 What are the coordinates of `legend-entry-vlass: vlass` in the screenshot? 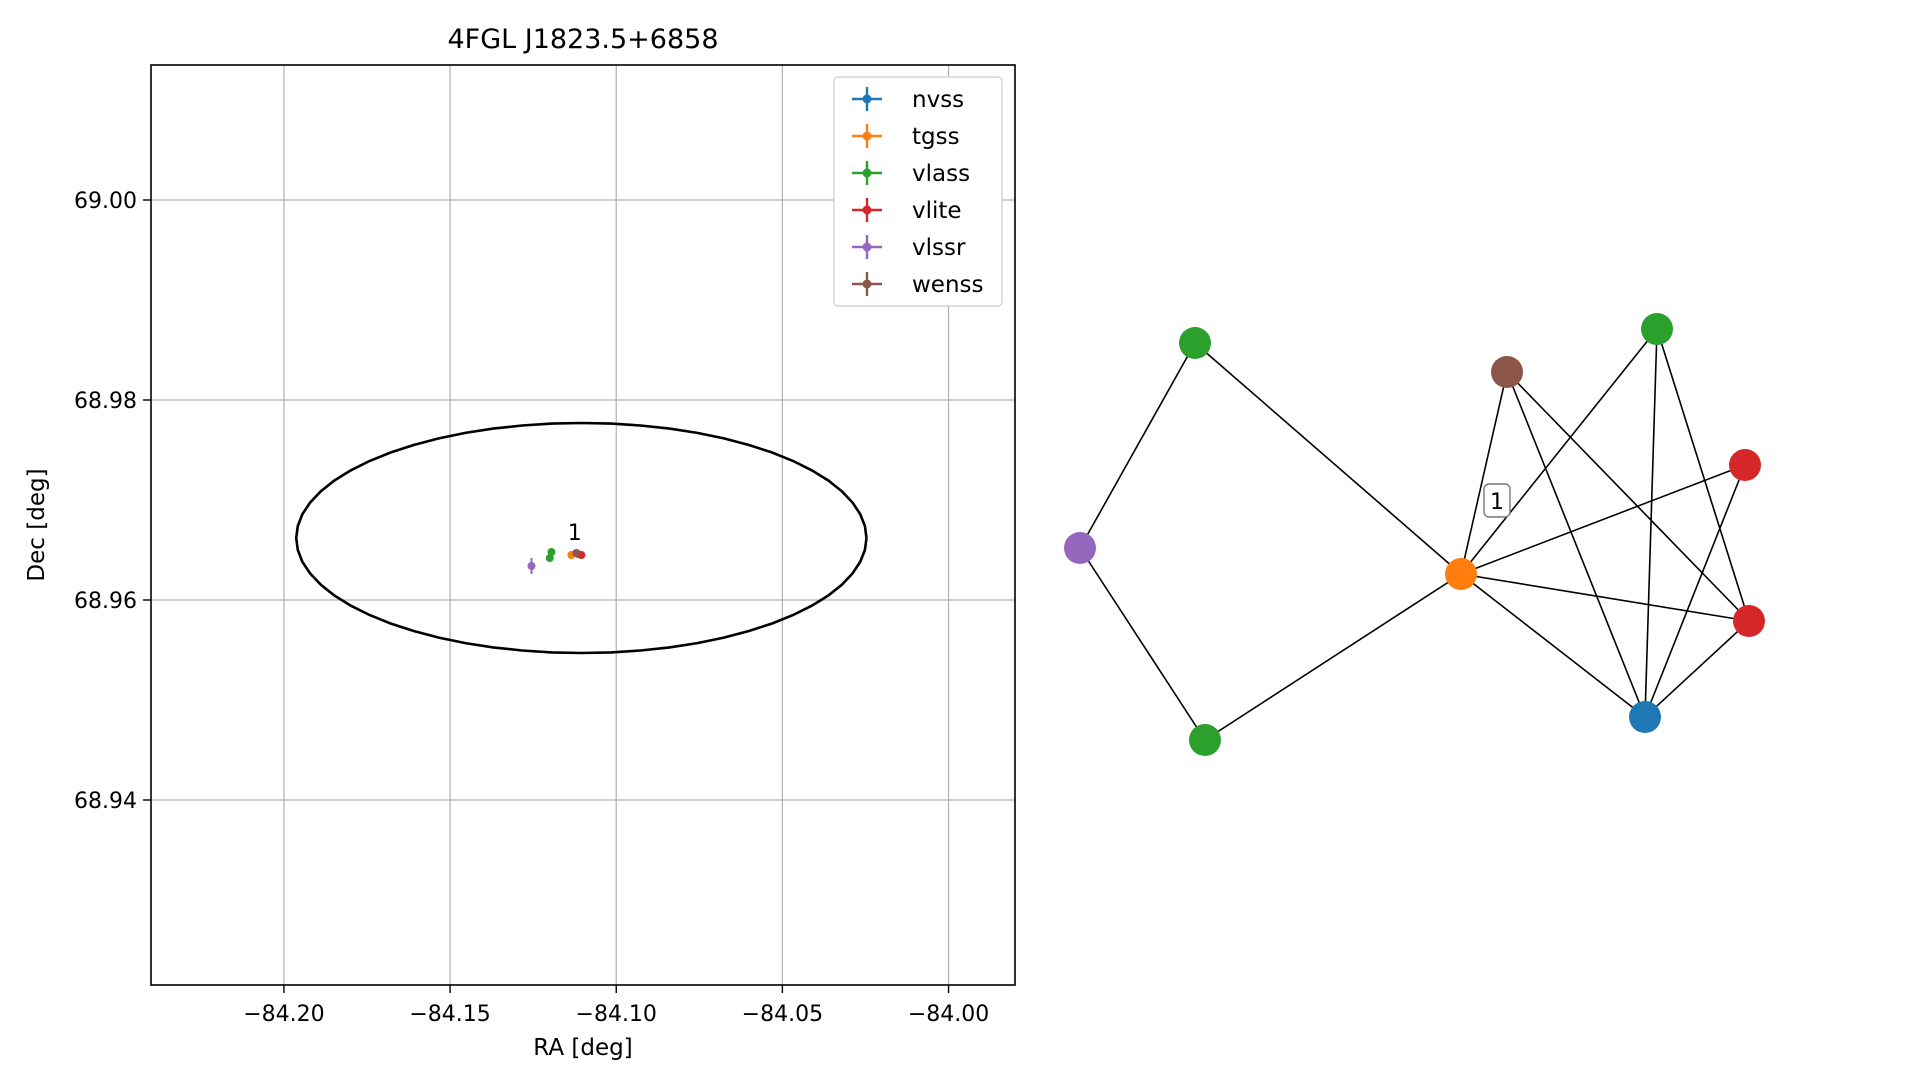 It's located at (911, 174).